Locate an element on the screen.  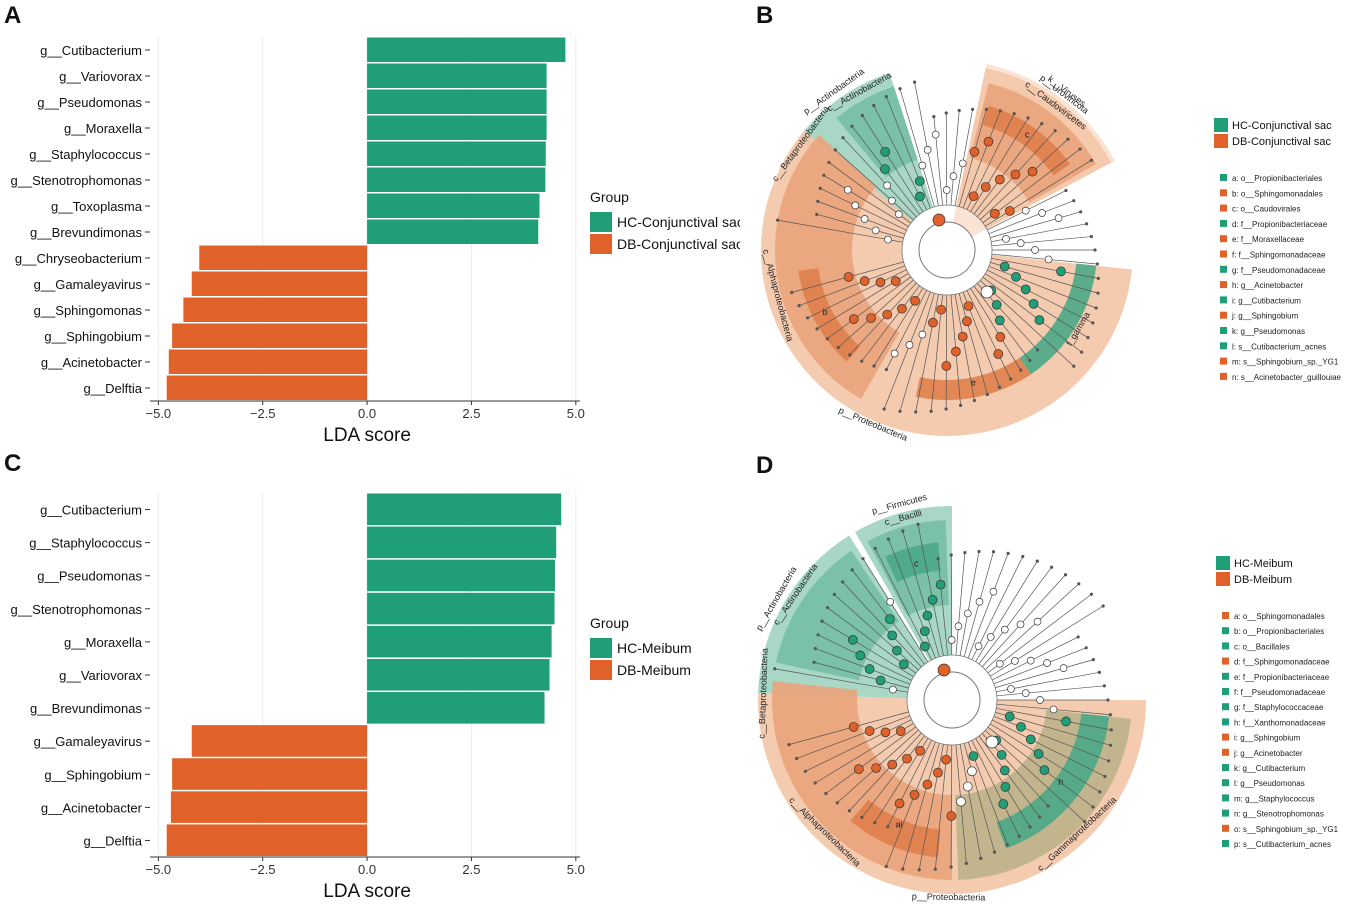
clade-label: e is located at coordinates (973, 382).